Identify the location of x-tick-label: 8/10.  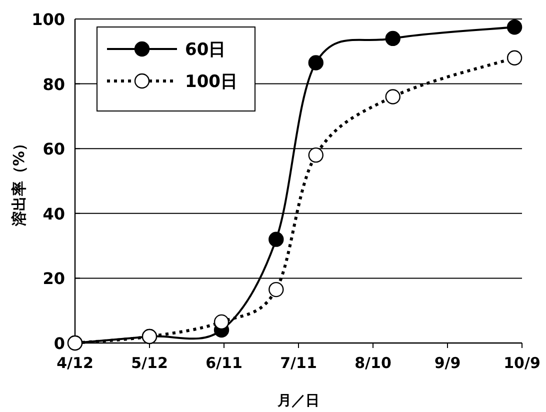
(373, 363).